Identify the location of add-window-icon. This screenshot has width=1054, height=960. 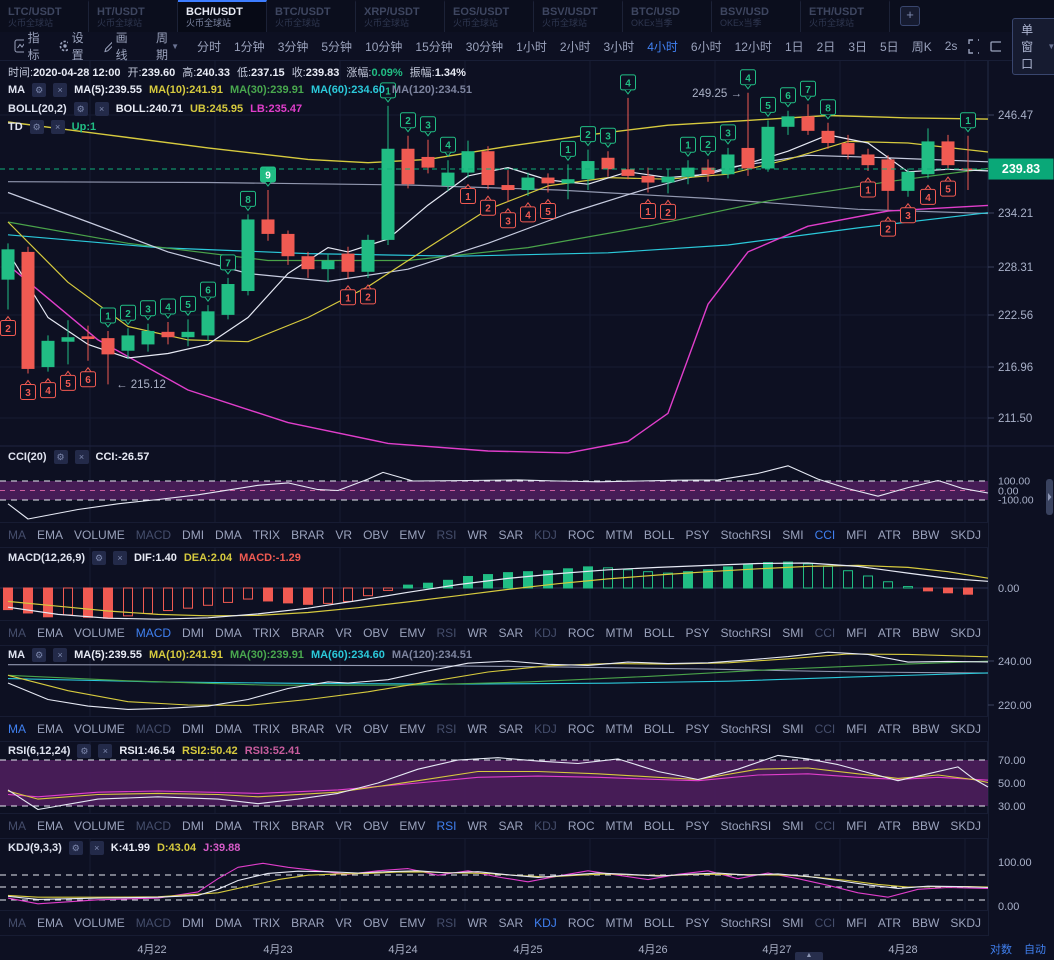
(996, 46).